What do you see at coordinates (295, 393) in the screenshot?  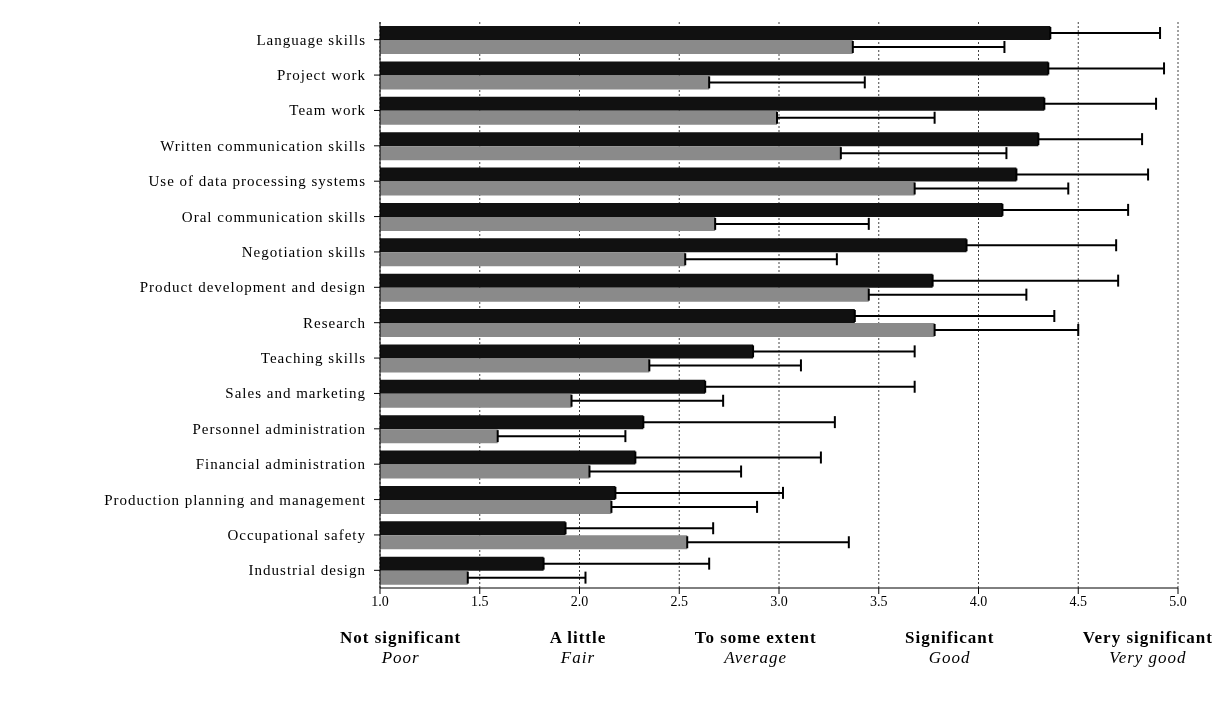 I see `y-tick-label: Sales and marketing` at bounding box center [295, 393].